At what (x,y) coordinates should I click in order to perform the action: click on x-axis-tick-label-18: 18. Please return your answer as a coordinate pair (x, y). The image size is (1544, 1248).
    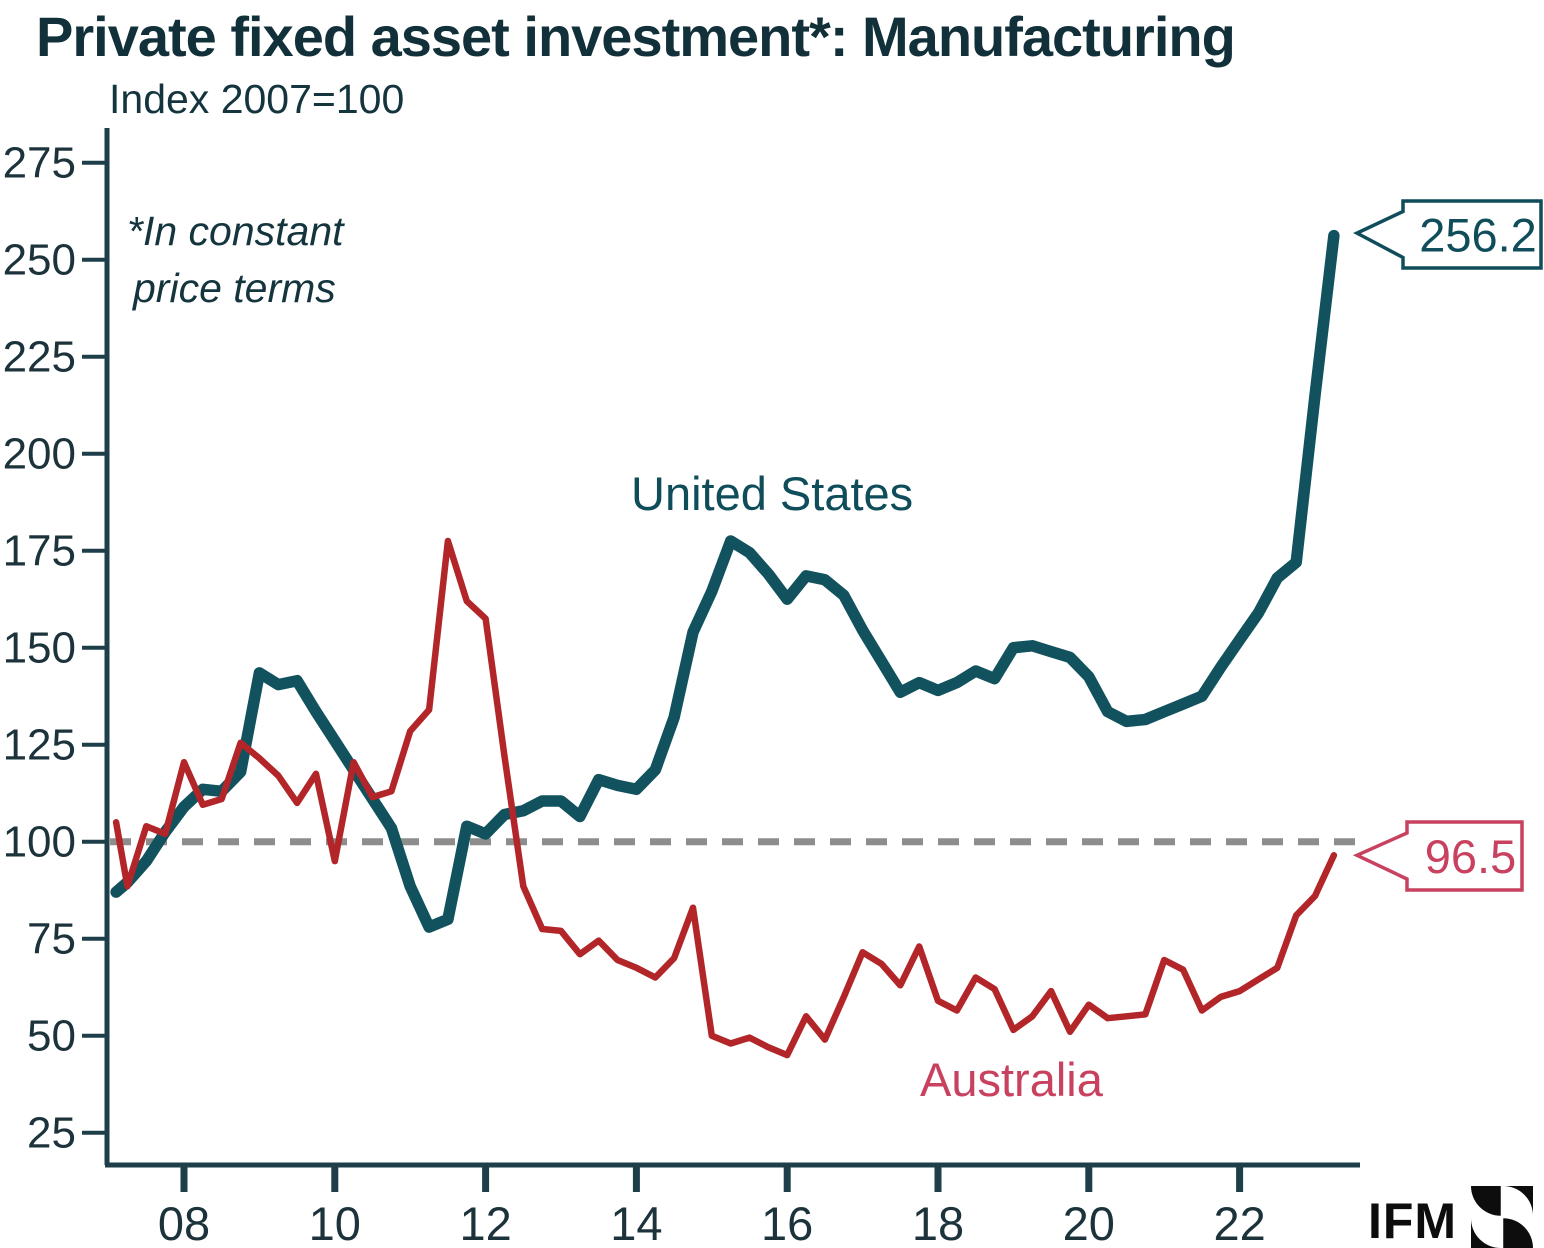
    Looking at the image, I should click on (938, 1222).